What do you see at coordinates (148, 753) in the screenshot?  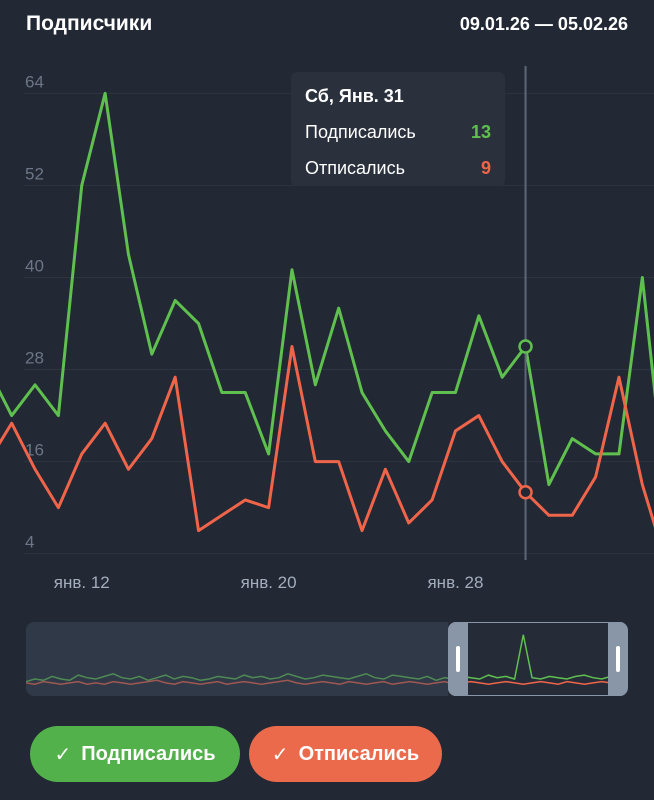 I see `toggle-subscribed-label: Подписались` at bounding box center [148, 753].